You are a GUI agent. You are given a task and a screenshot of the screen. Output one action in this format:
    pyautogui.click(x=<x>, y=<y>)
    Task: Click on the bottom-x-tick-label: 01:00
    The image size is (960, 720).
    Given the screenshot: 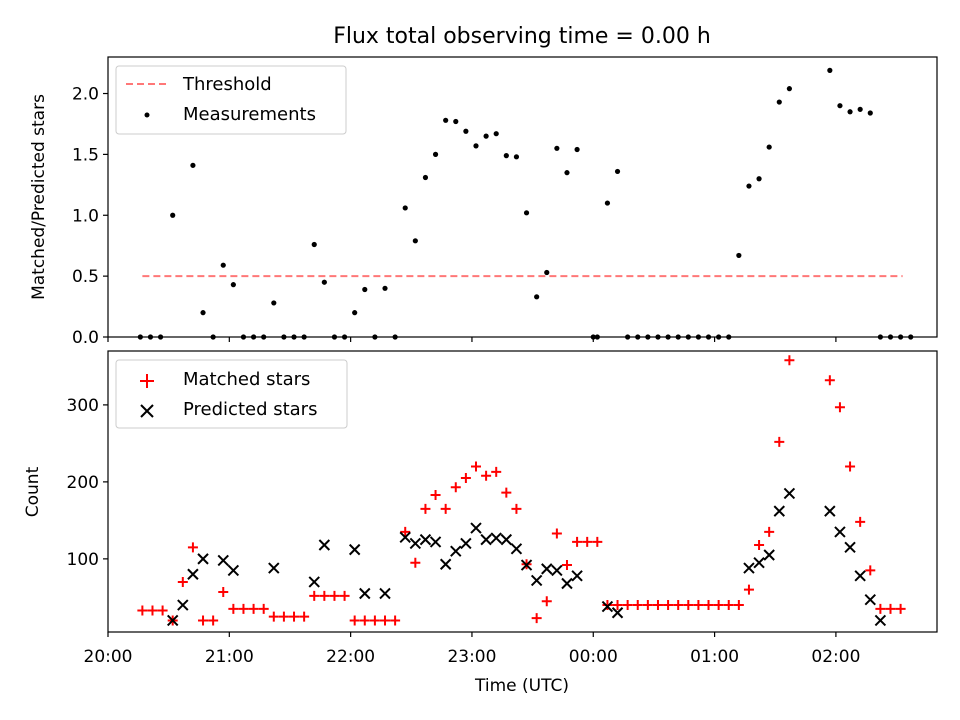 What is the action you would take?
    pyautogui.click(x=714, y=657)
    